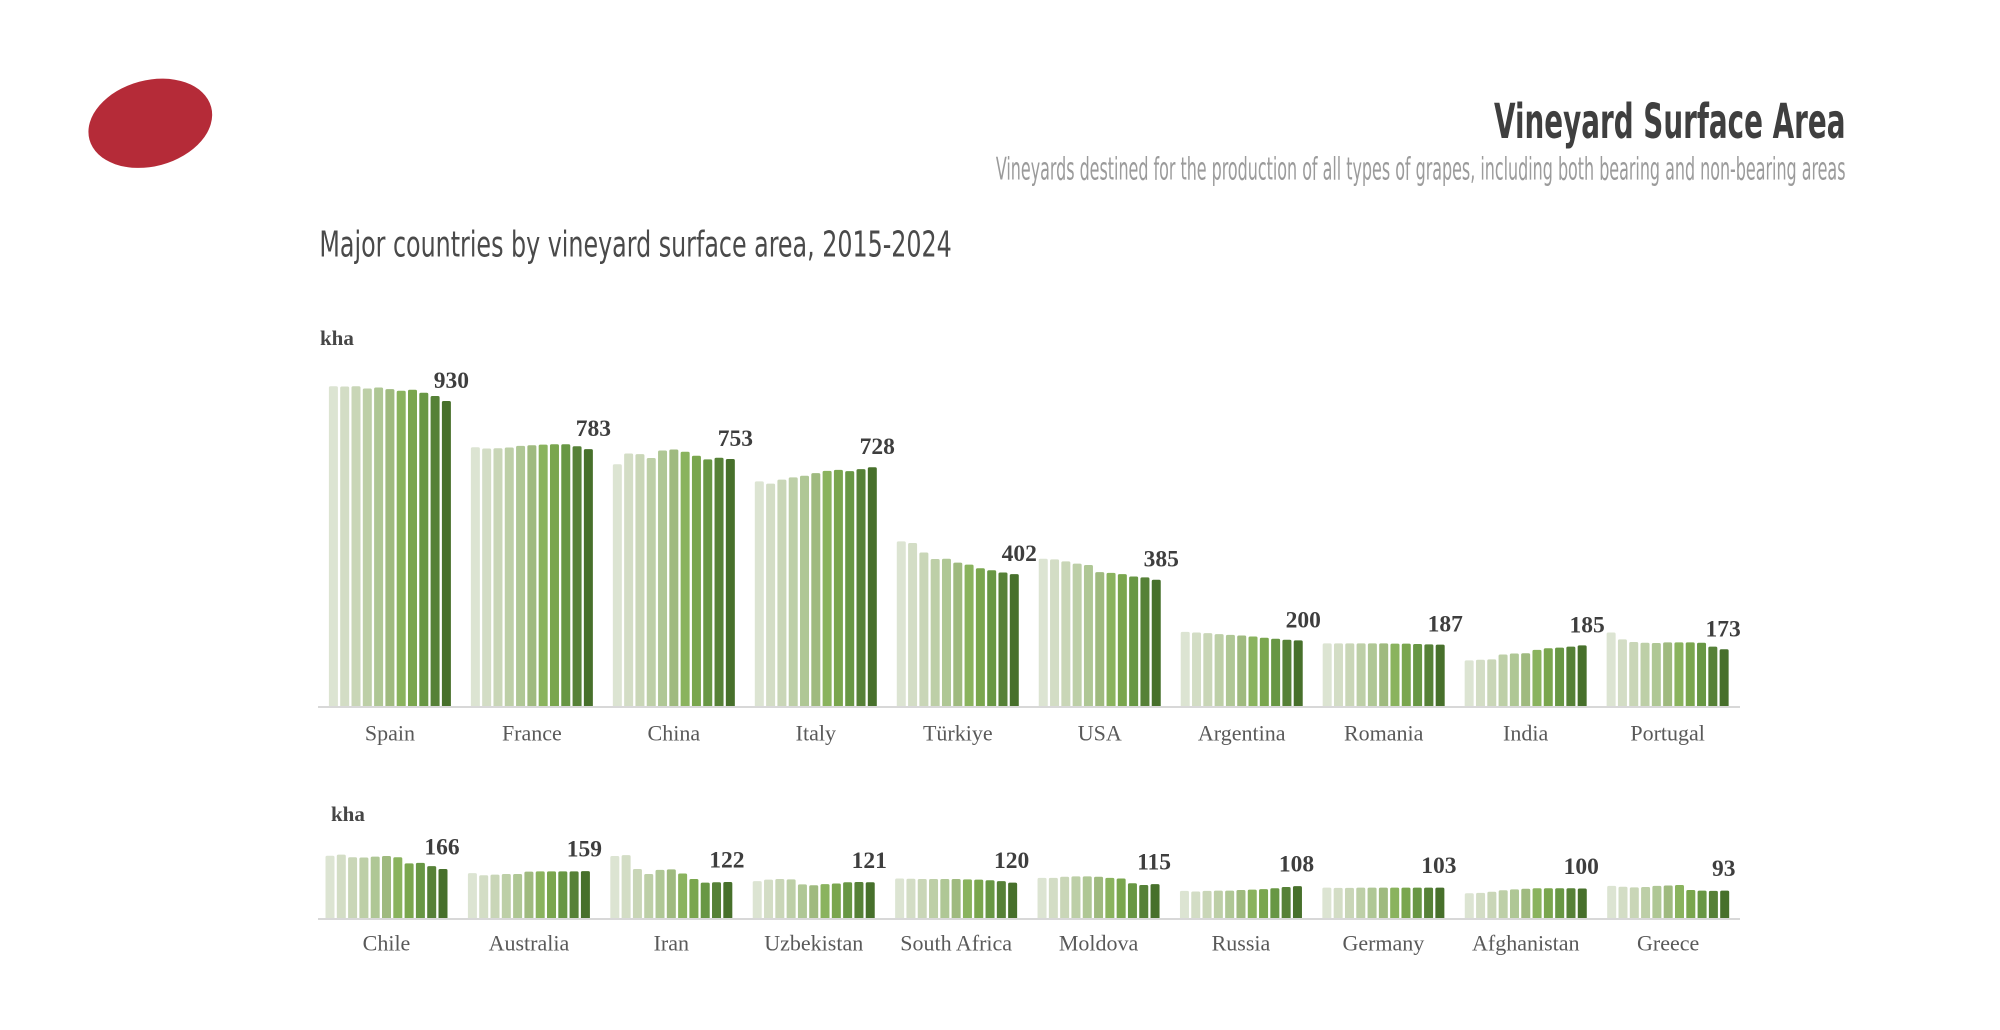 This screenshot has width=2000, height=1030. I want to click on country-label: Russia, so click(1241, 943).